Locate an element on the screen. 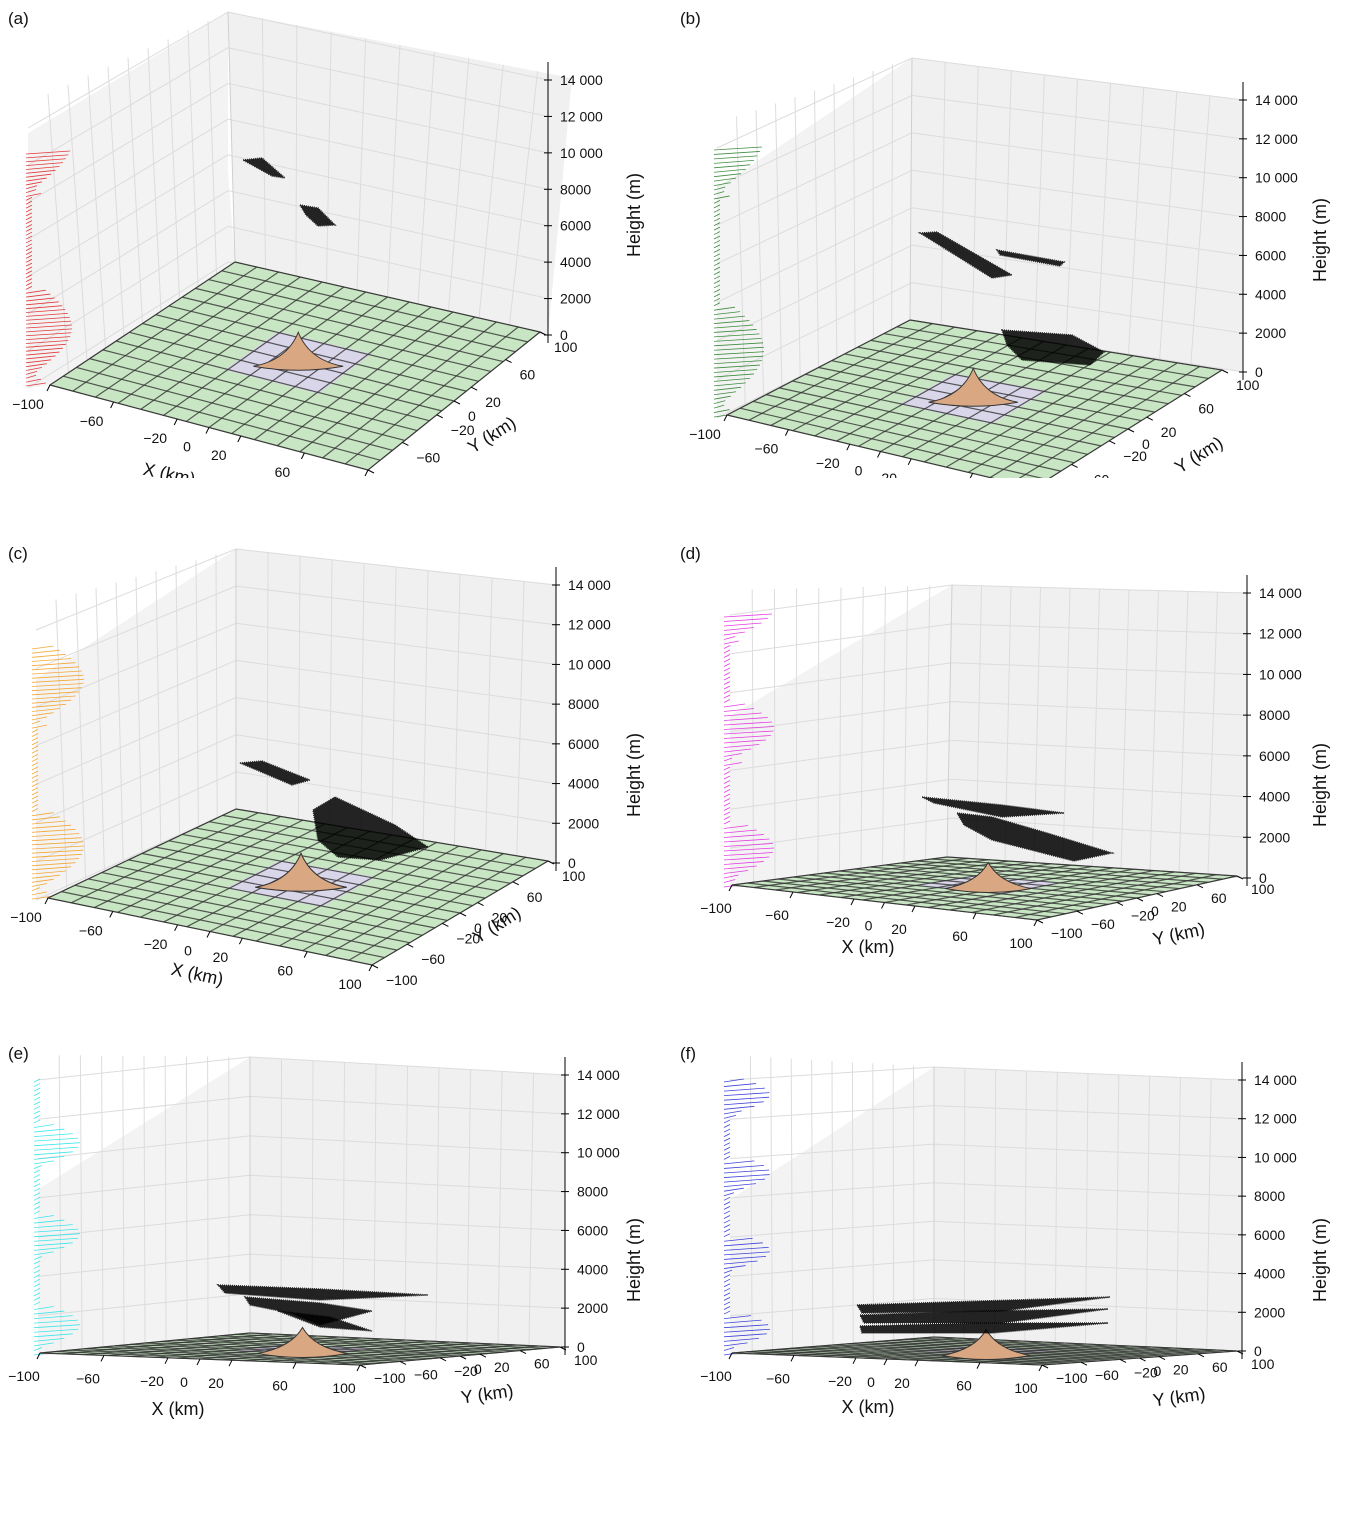 This screenshot has height=1513, width=1345. y-tick-label: 20 is located at coordinates (502, 1367).